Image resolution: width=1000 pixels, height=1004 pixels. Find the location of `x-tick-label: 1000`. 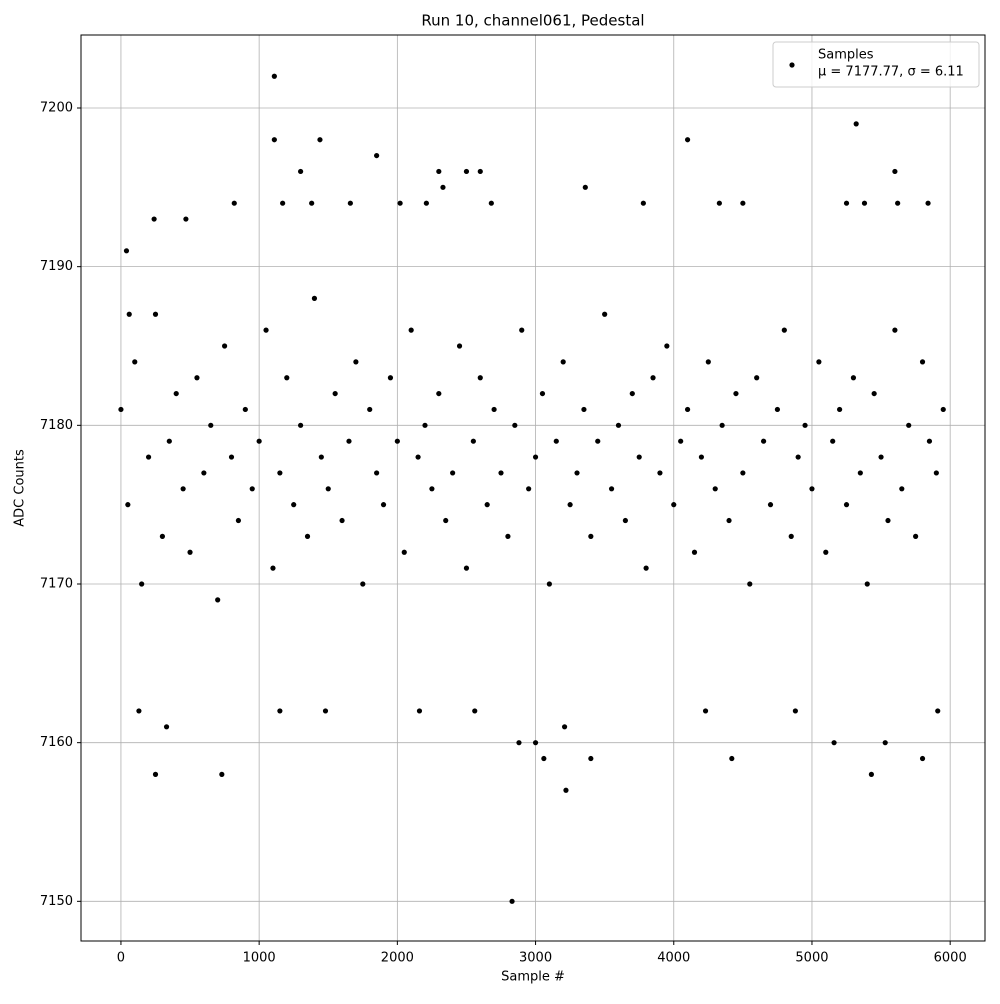

x-tick-label: 1000 is located at coordinates (259, 958).